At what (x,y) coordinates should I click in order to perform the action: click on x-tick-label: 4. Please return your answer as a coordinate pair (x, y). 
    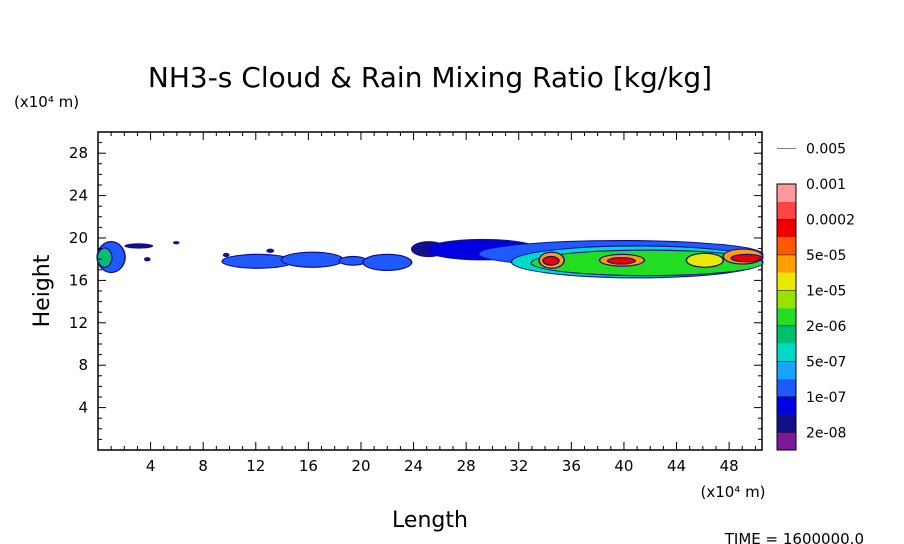
    Looking at the image, I should click on (151, 466).